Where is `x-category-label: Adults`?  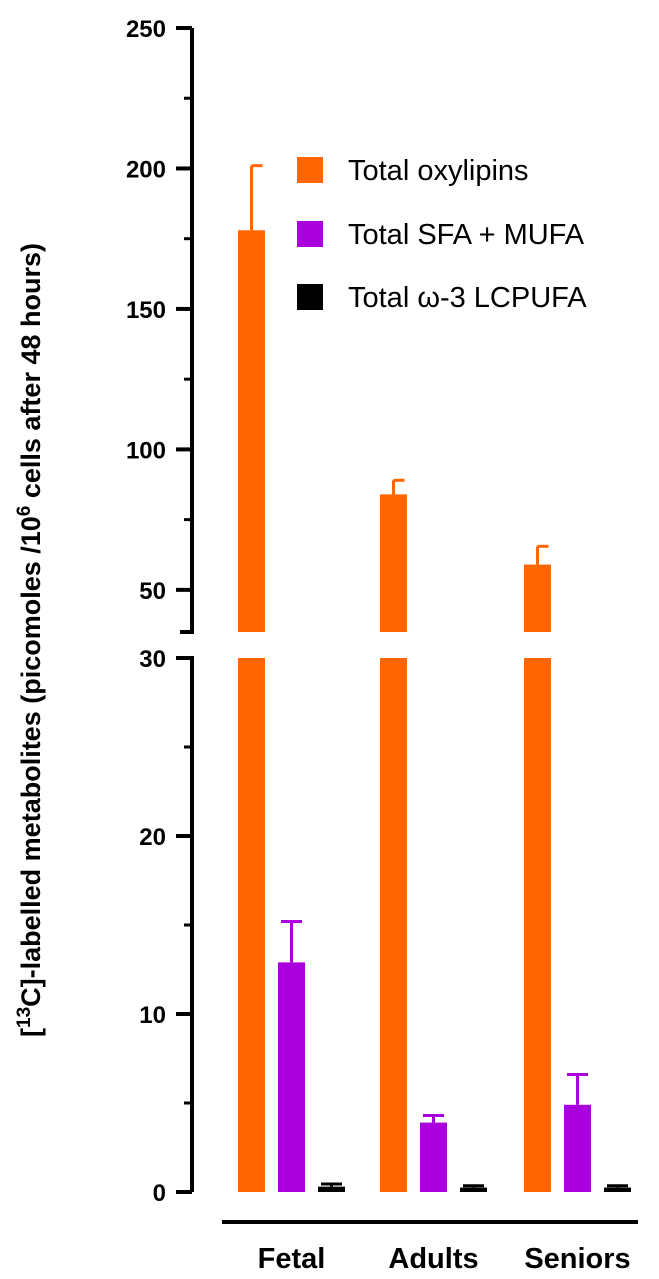 x-category-label: Adults is located at coordinates (433, 1259).